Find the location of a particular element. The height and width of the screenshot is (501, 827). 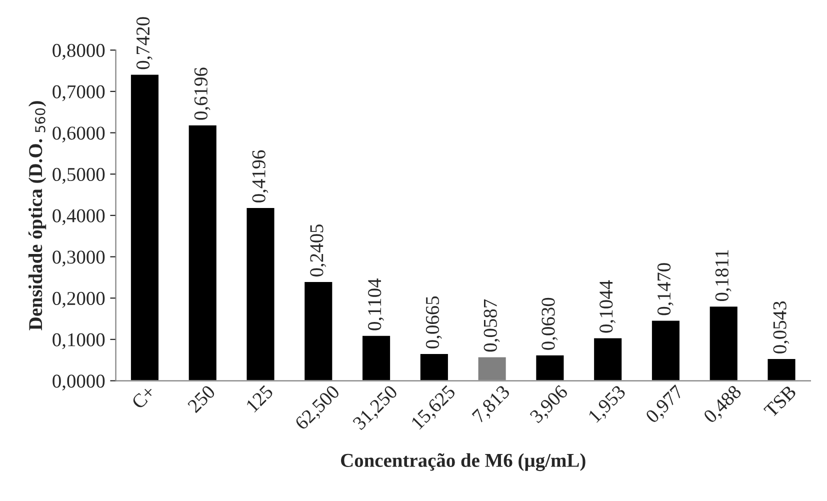

y-tick-label: 0,5000 is located at coordinates (78, 176).